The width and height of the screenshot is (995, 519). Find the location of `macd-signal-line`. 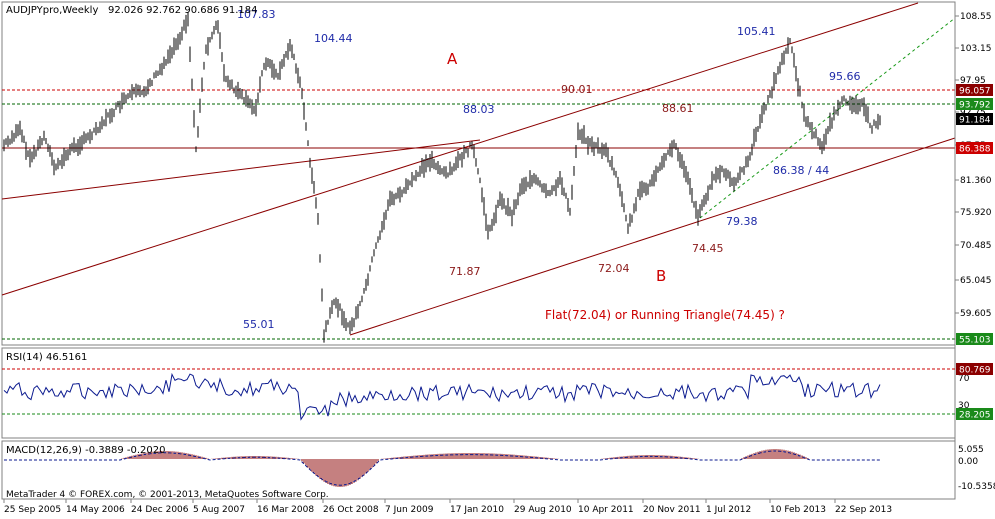

macd-signal-line is located at coordinates (442, 468).